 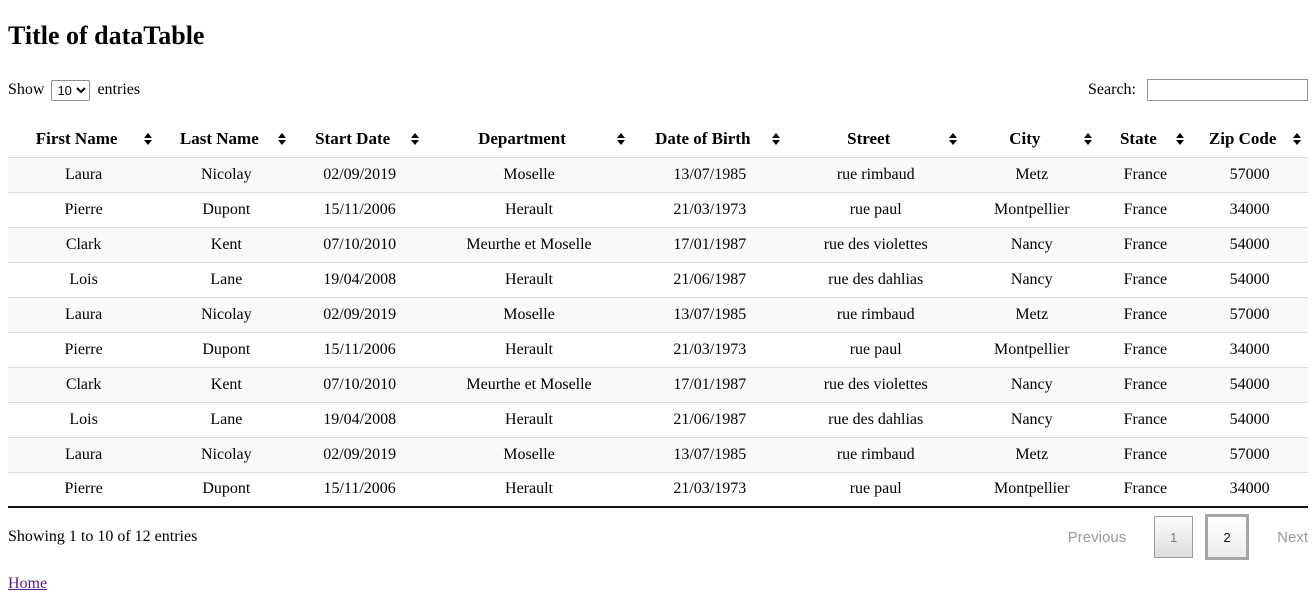 I want to click on page-length-select: 10, so click(x=71, y=90).